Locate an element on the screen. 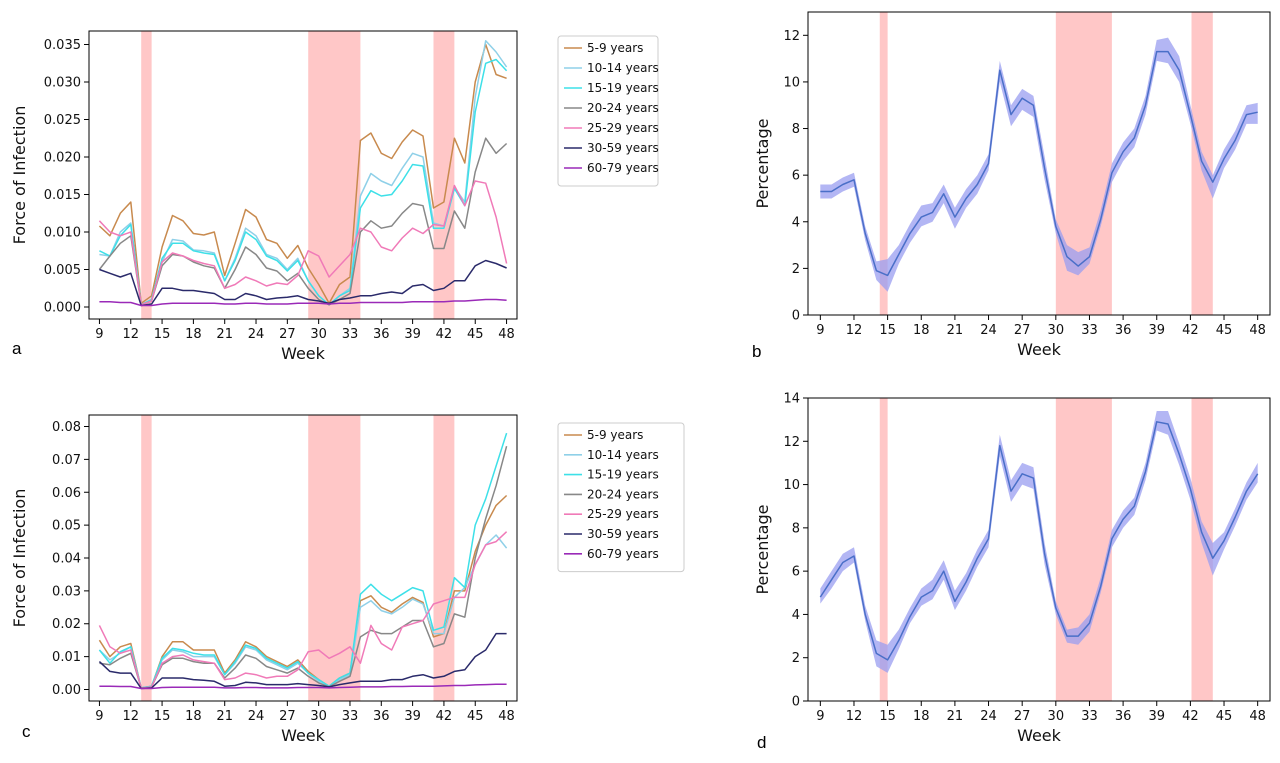 This screenshot has width=1280, height=763. y-tick-label: 0.005 is located at coordinates (62, 270).